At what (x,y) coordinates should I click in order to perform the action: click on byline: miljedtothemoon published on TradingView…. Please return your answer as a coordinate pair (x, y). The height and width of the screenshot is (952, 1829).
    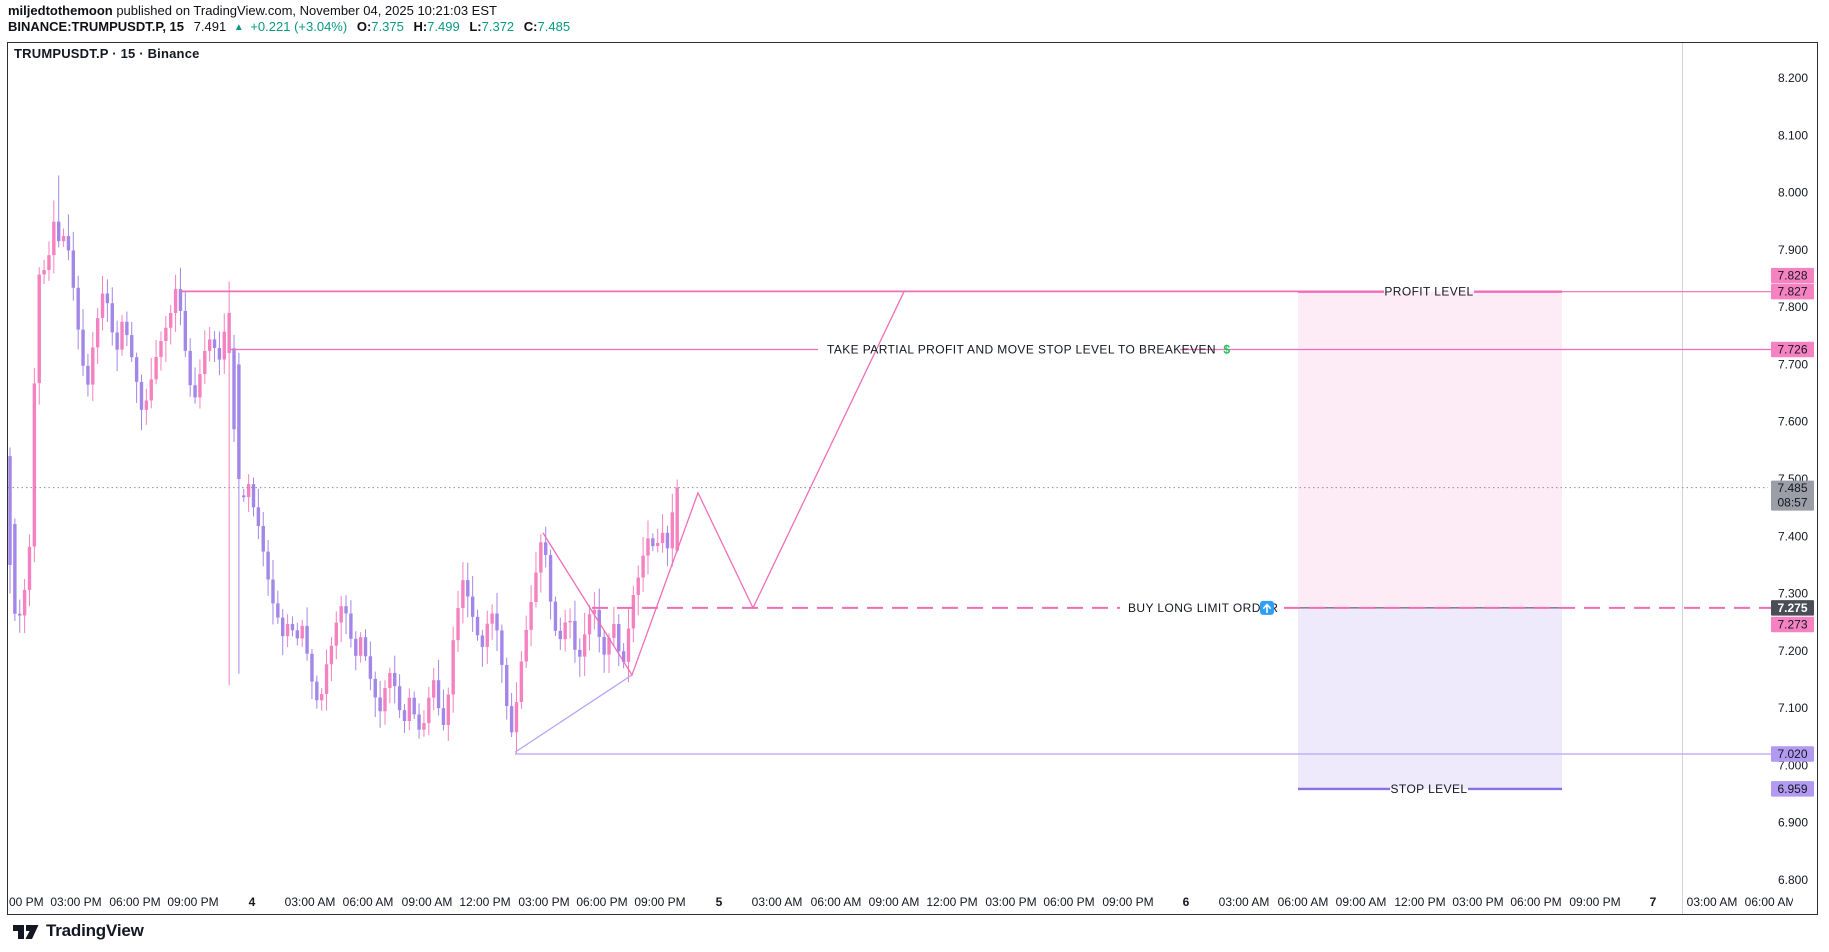
    Looking at the image, I should click on (252, 10).